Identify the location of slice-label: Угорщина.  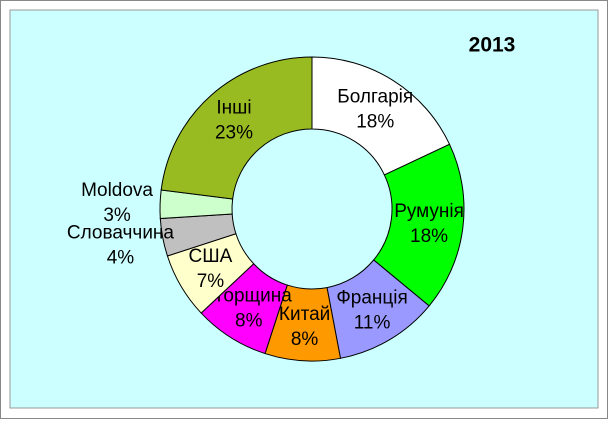
(249, 296).